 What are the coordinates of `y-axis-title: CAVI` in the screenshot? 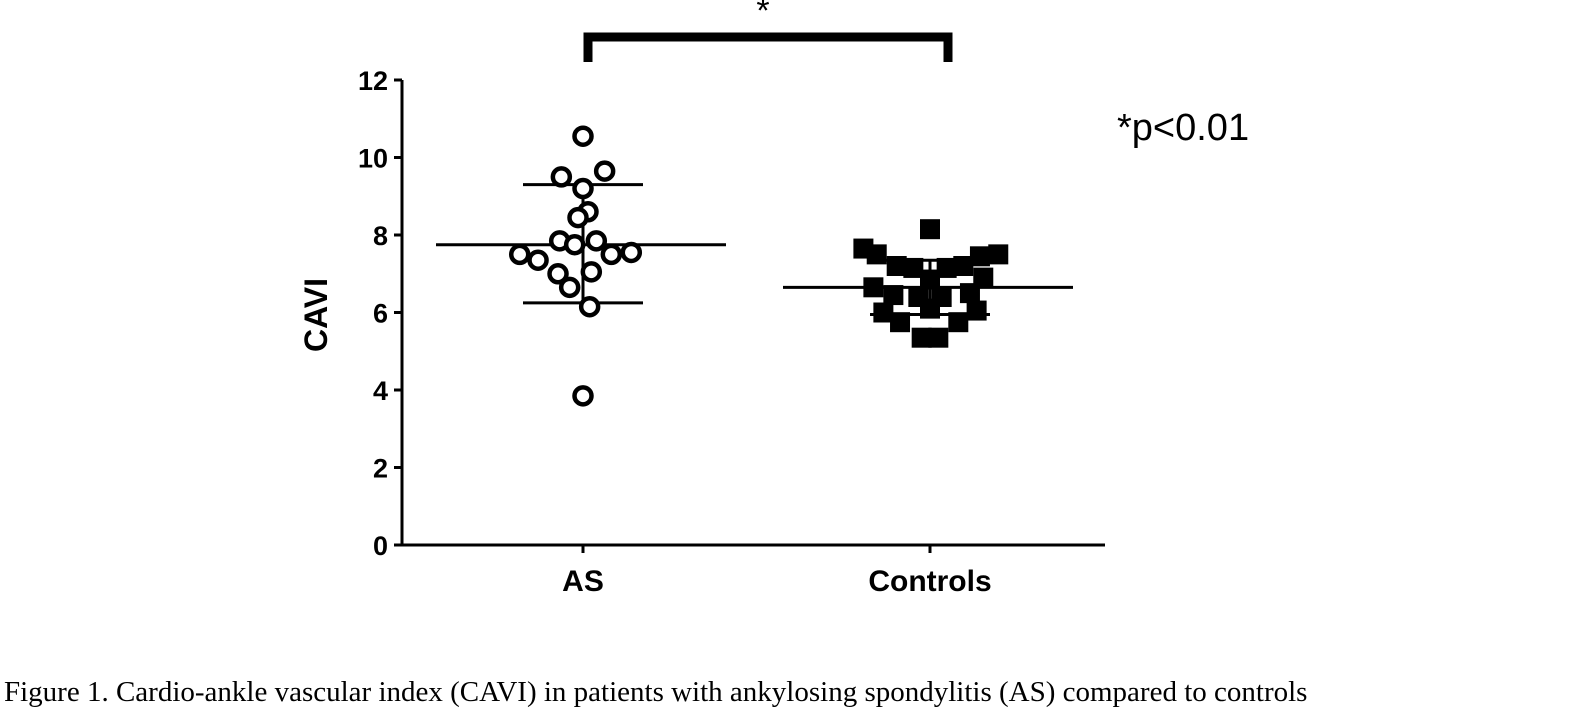 It's located at (316, 315).